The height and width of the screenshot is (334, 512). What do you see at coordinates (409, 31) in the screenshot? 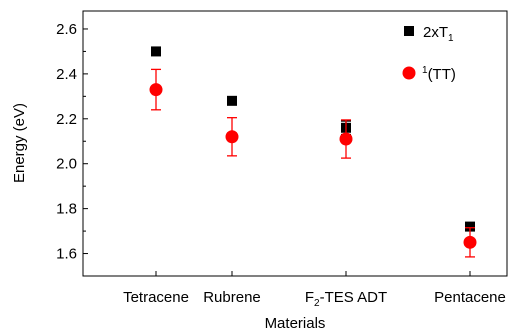
I see `legend-marker-square` at bounding box center [409, 31].